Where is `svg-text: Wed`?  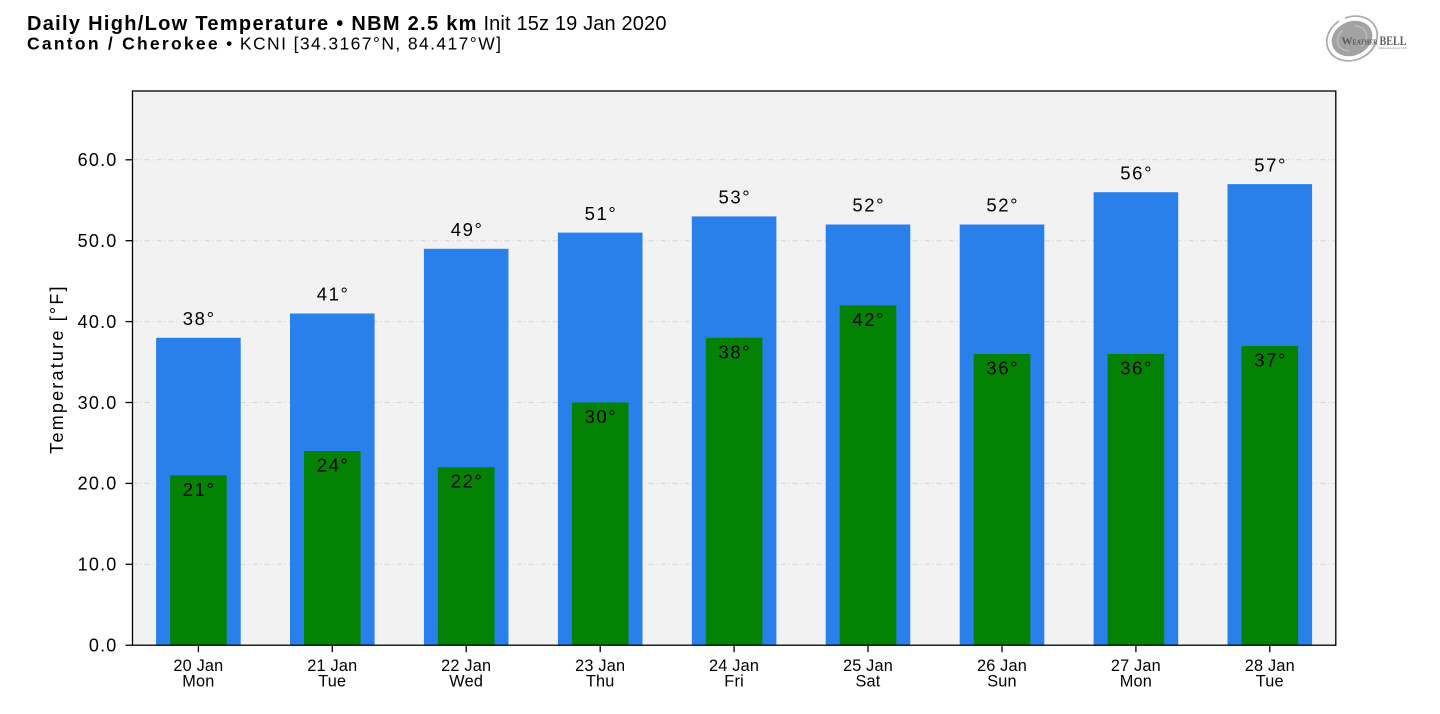
svg-text: Wed is located at coordinates (466, 681).